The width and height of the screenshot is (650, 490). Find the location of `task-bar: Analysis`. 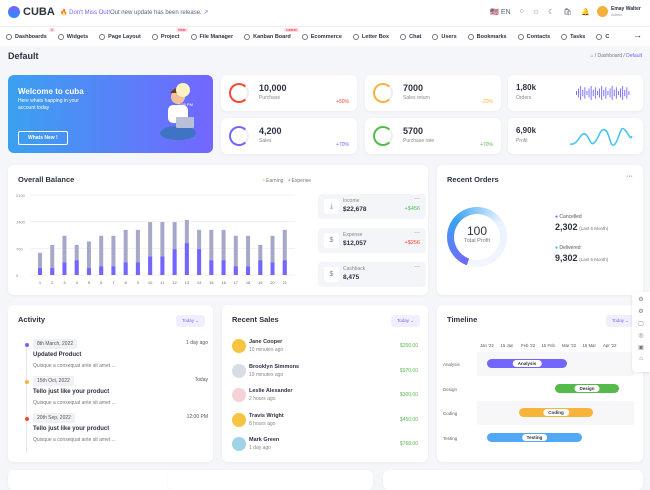

task-bar: Analysis is located at coordinates (527, 363).